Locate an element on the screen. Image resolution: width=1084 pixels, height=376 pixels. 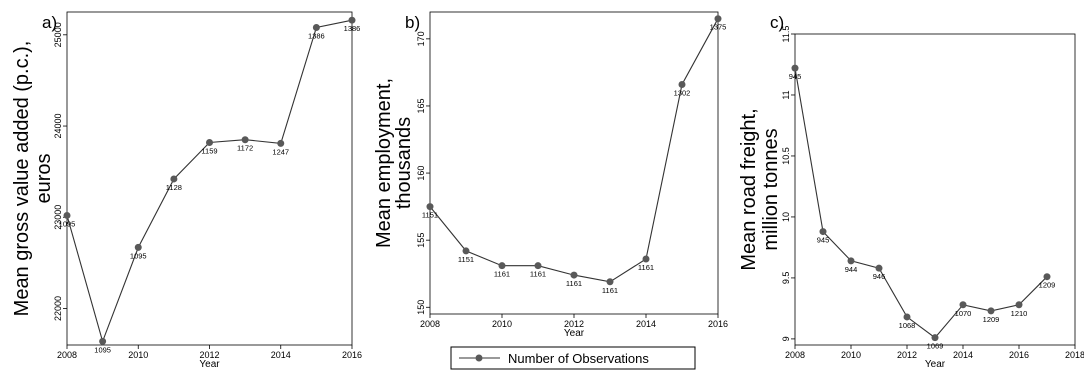
y-tick-label: 9.5 is located at coordinates (786, 278).